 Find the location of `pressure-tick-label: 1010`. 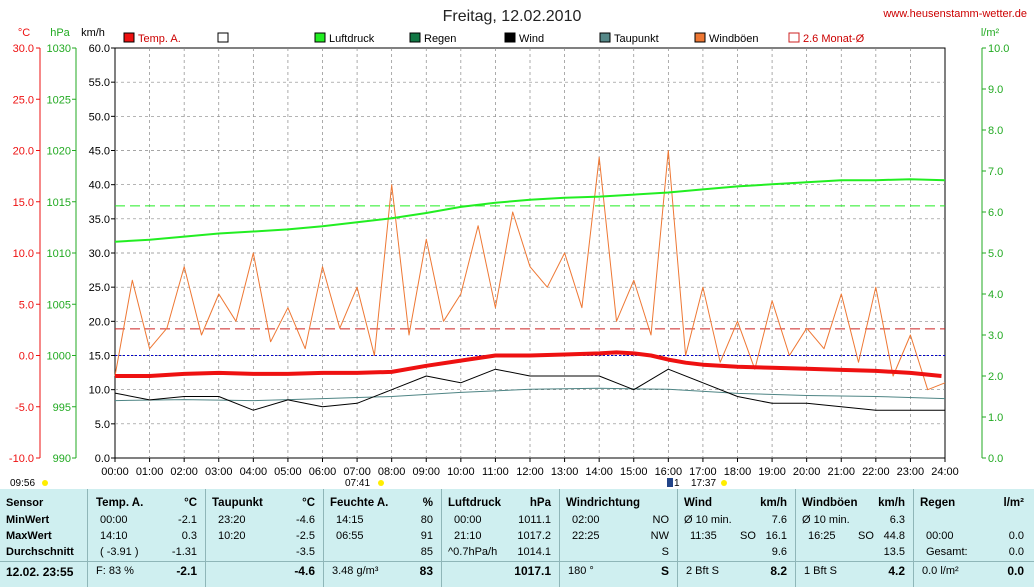

pressure-tick-label: 1010 is located at coordinates (59, 254).